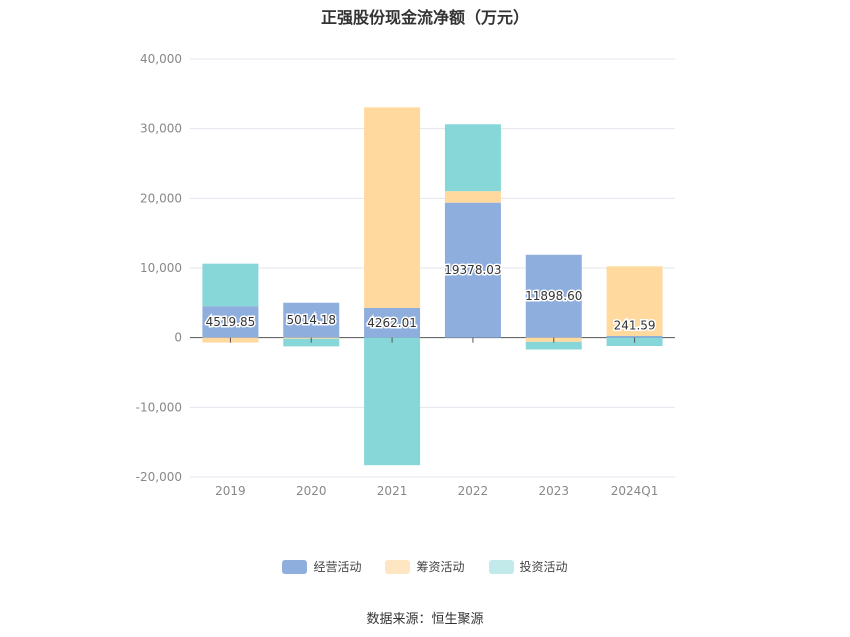  What do you see at coordinates (311, 491) in the screenshot?
I see `x-tick-label-2020: 2020` at bounding box center [311, 491].